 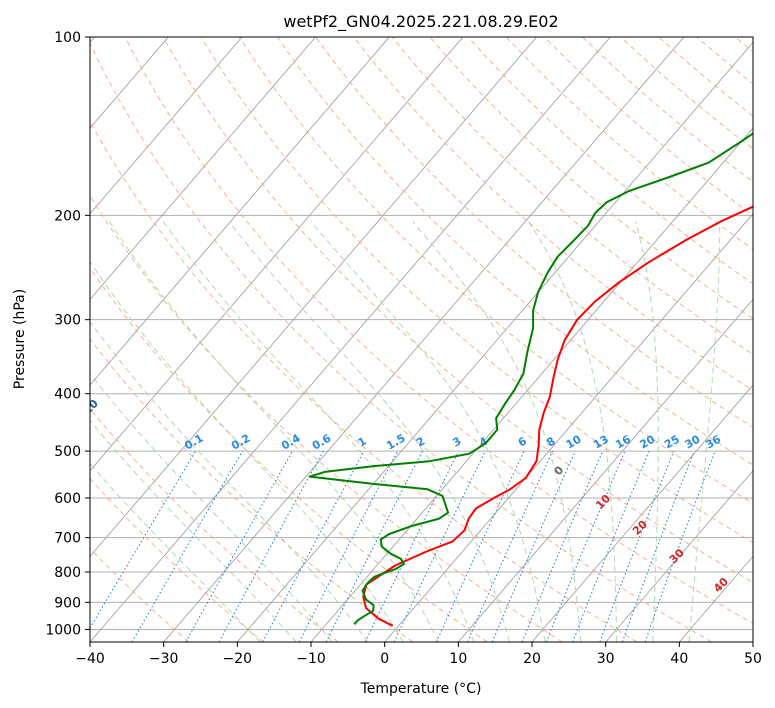 I want to click on moist-adiabat-label: 40, so click(x=721, y=585).